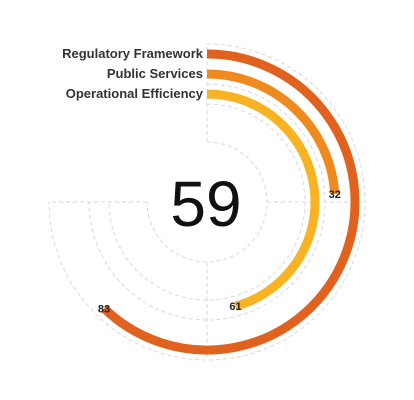 The width and height of the screenshot is (414, 400). I want to click on data-label-regulatory-framework: 83, so click(104, 309).